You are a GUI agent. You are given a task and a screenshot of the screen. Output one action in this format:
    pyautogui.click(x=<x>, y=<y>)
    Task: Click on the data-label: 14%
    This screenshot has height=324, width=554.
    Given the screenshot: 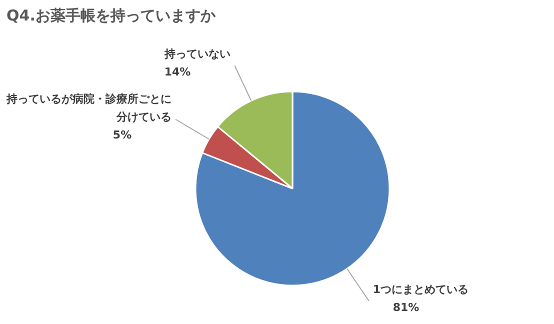 What is the action you would take?
    pyautogui.click(x=177, y=72)
    